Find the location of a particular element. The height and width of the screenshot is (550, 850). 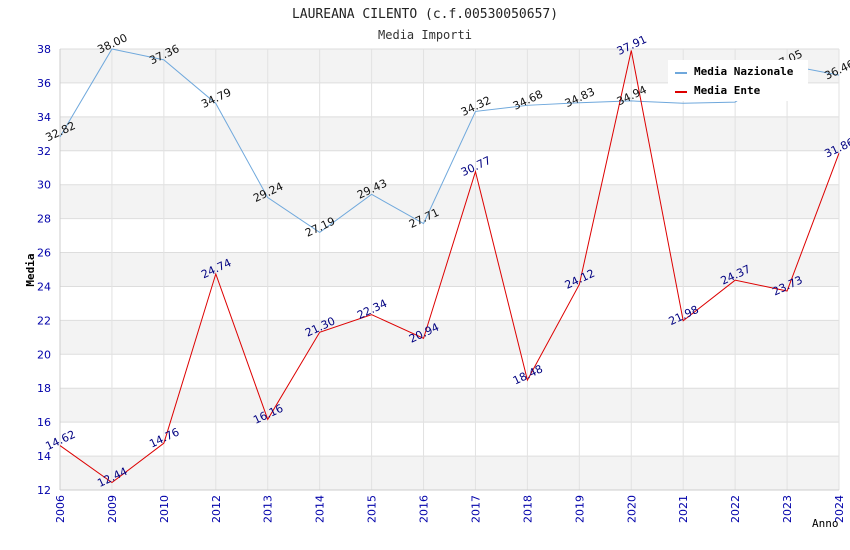

y-tick-label: 18 is located at coordinates (44, 388).